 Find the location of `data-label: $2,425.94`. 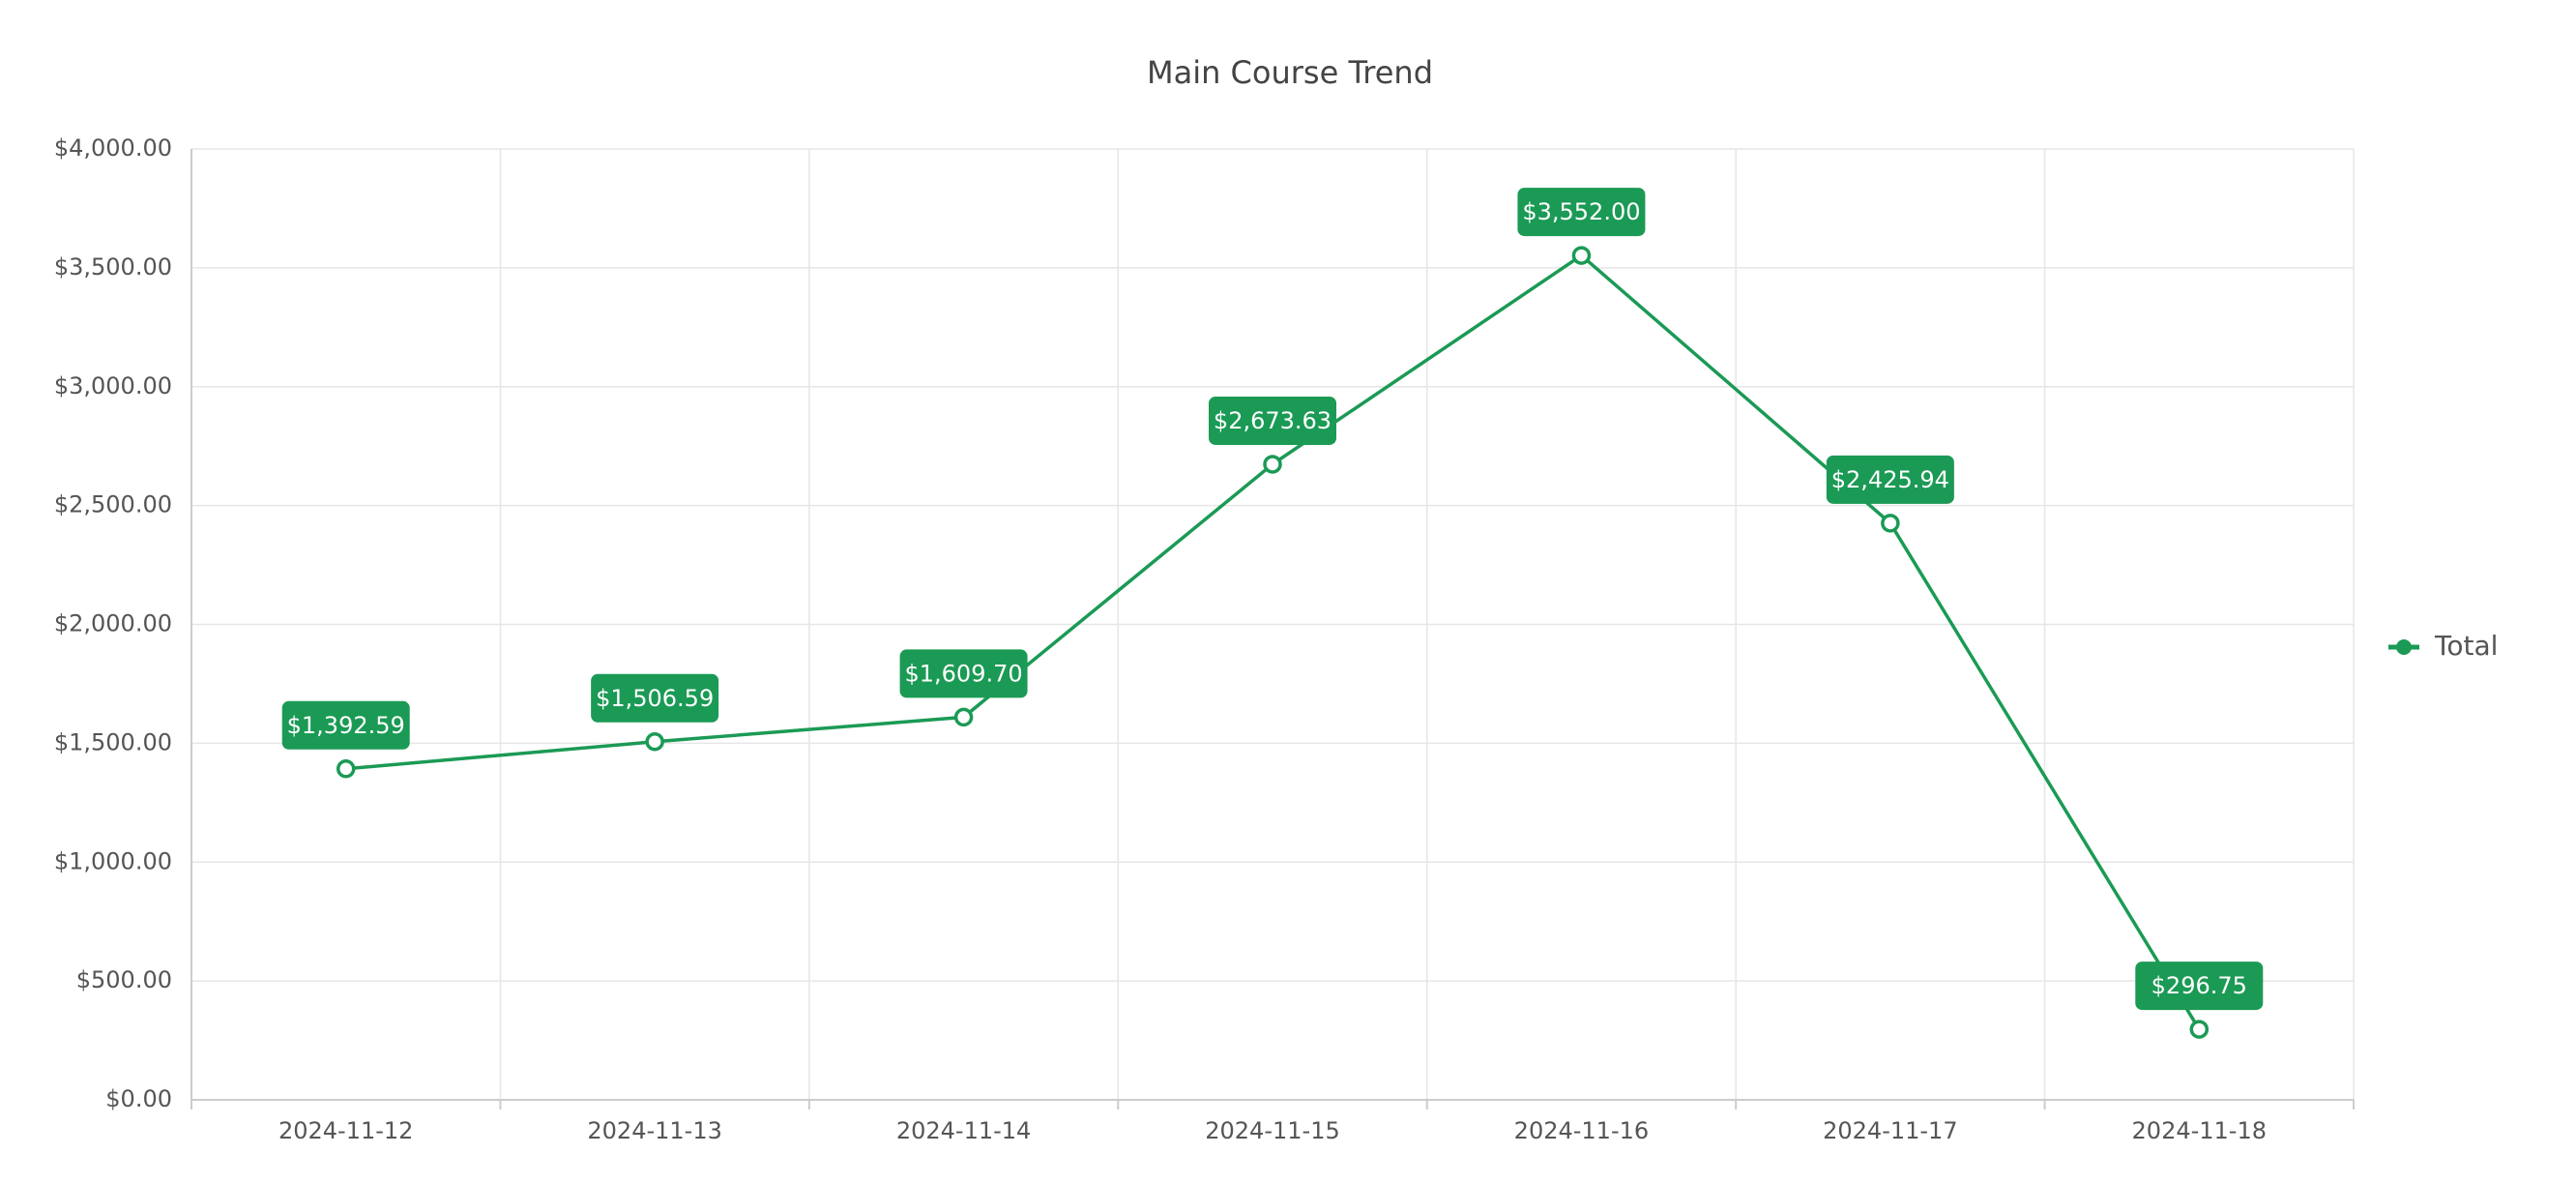

data-label: $2,425.94 is located at coordinates (1890, 479).